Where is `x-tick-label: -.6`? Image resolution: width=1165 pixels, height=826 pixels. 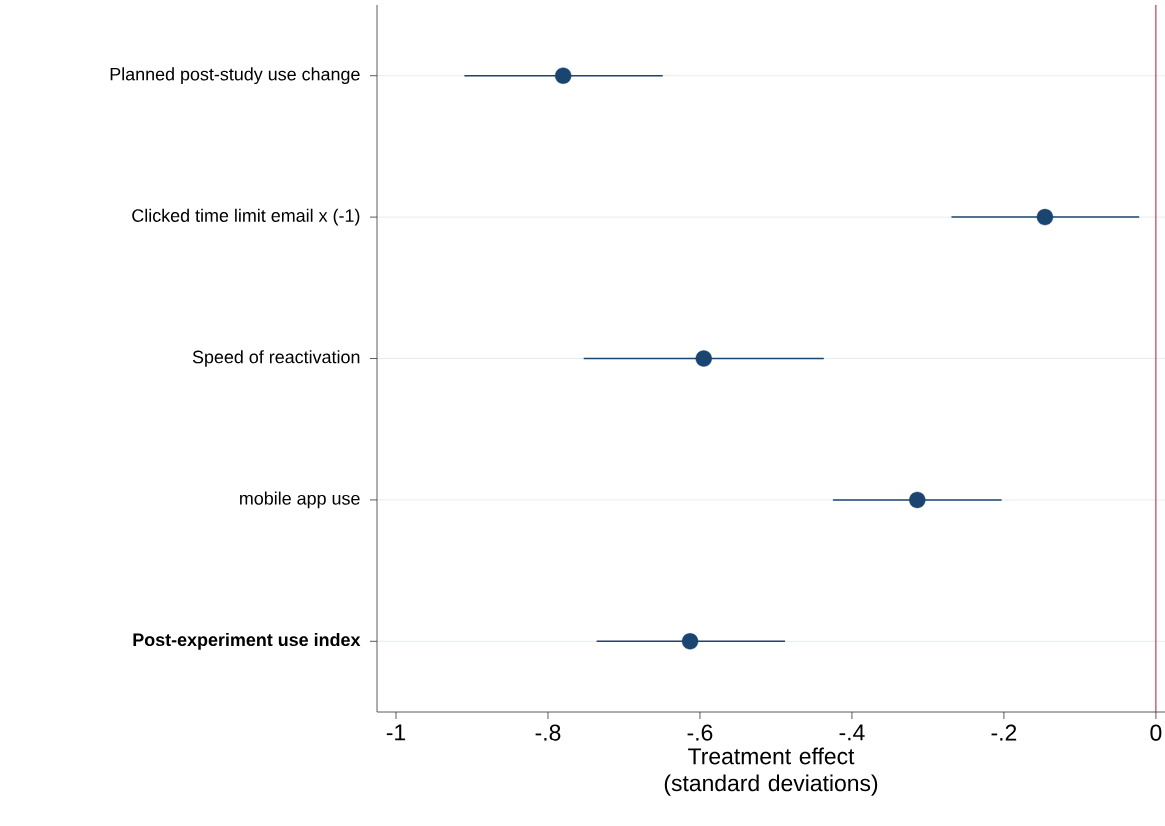
x-tick-label: -.6 is located at coordinates (700, 732).